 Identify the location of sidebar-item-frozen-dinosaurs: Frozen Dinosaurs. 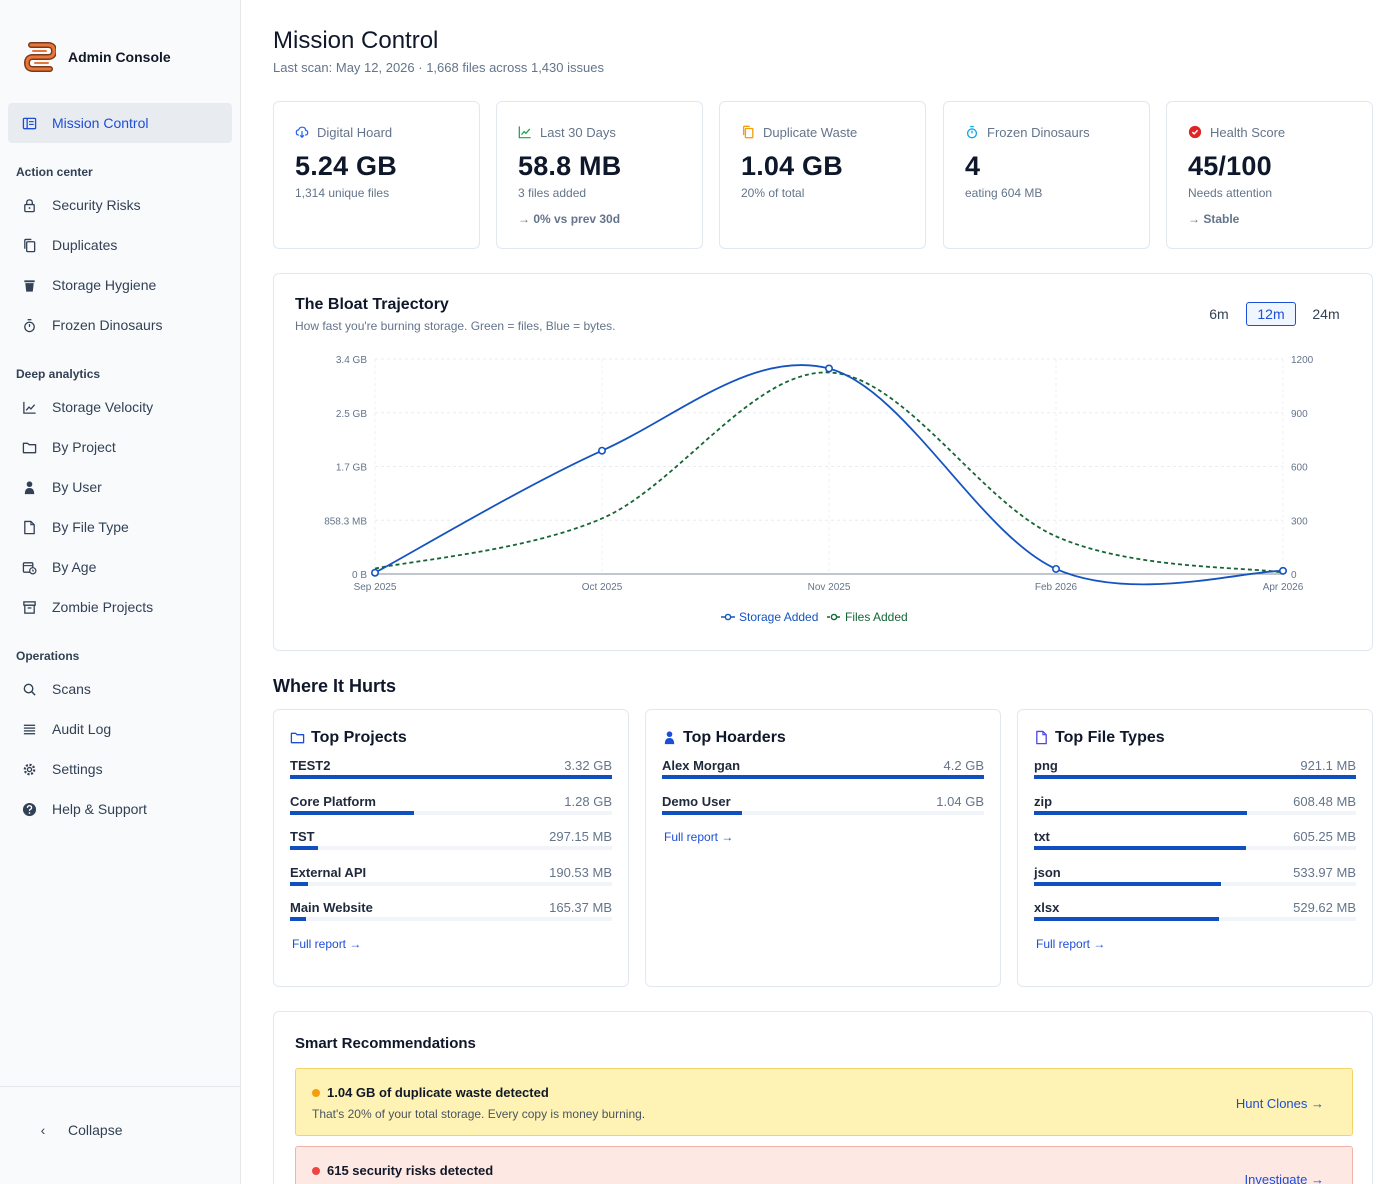
(120, 325).